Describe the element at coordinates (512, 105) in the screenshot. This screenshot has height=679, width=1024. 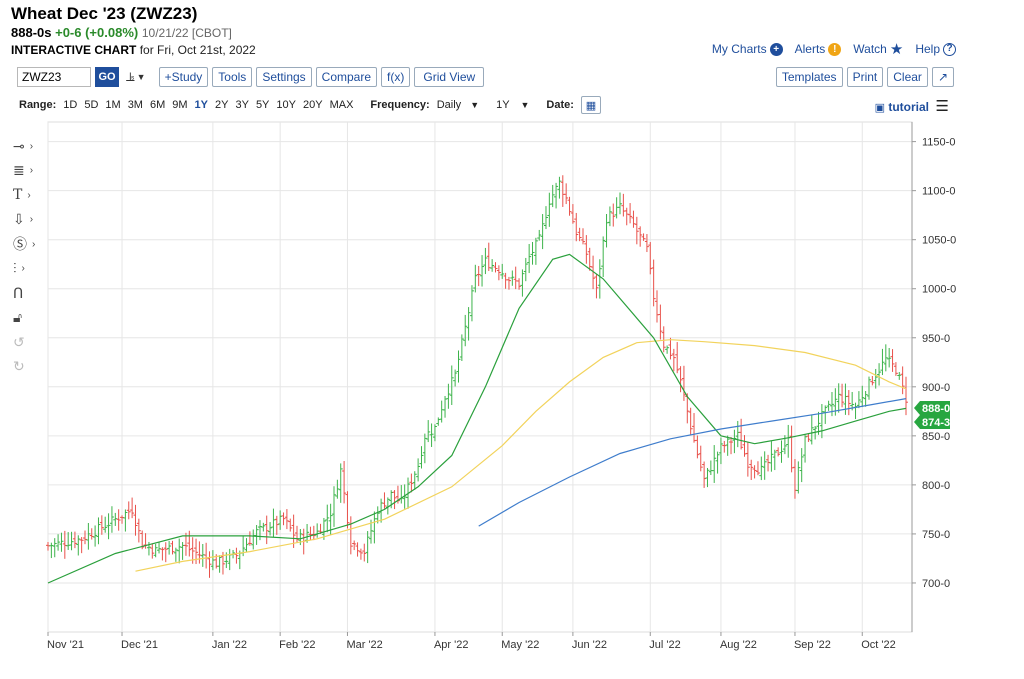
I see `period-dropdown: 1Y ▼` at that location.